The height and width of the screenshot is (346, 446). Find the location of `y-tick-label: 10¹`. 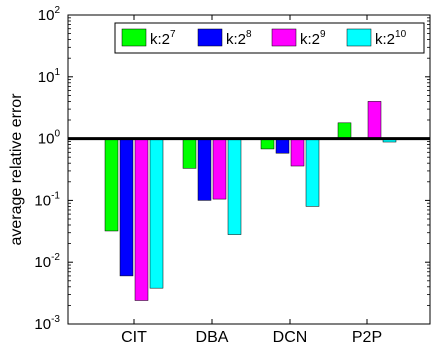

y-tick-label: 10¹ is located at coordinates (49, 76).